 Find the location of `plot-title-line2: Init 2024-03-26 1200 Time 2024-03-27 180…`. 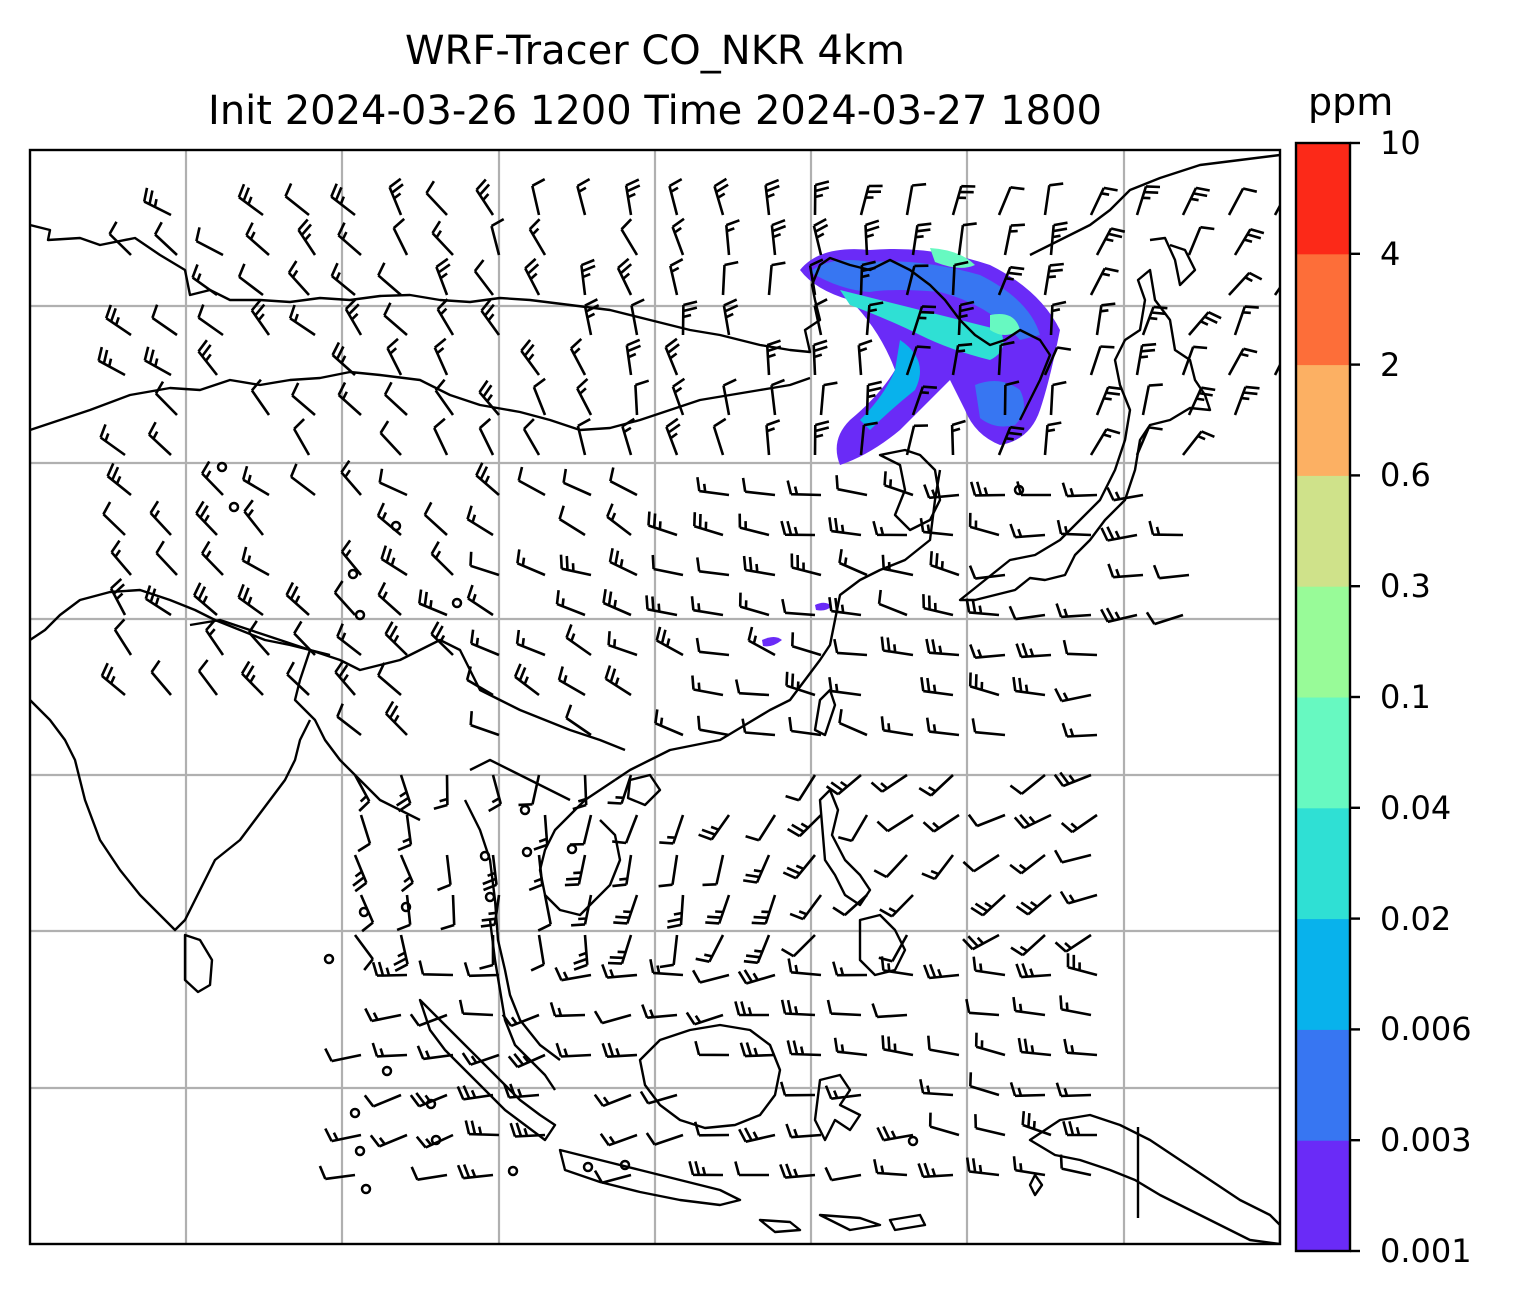

plot-title-line2: Init 2024-03-26 1200 Time 2024-03-27 180… is located at coordinates (655, 111).